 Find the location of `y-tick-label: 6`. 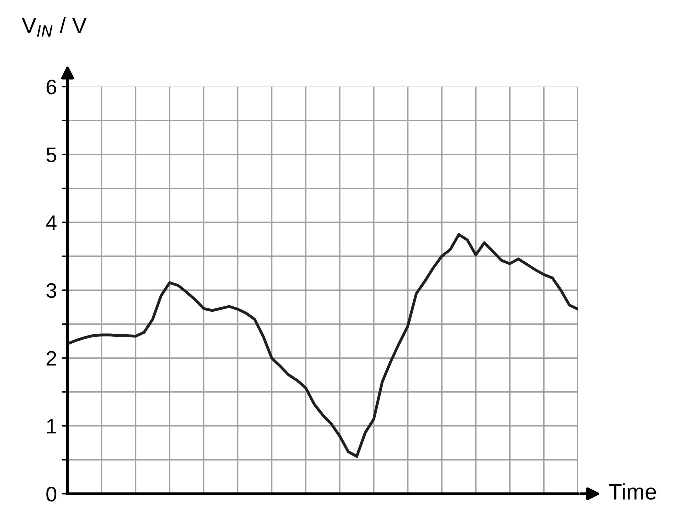

y-tick-label: 6 is located at coordinates (51, 87).